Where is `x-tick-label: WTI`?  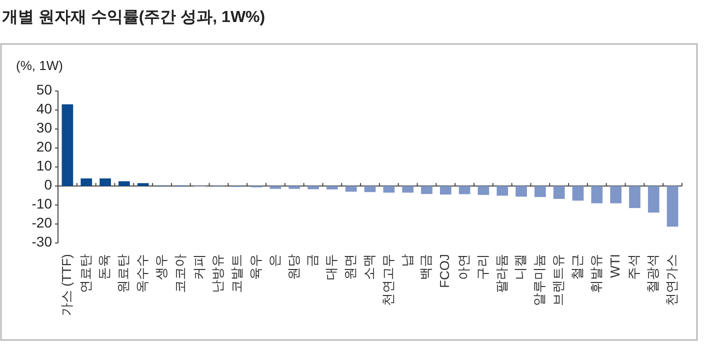 x-tick-label: WTI is located at coordinates (614, 266).